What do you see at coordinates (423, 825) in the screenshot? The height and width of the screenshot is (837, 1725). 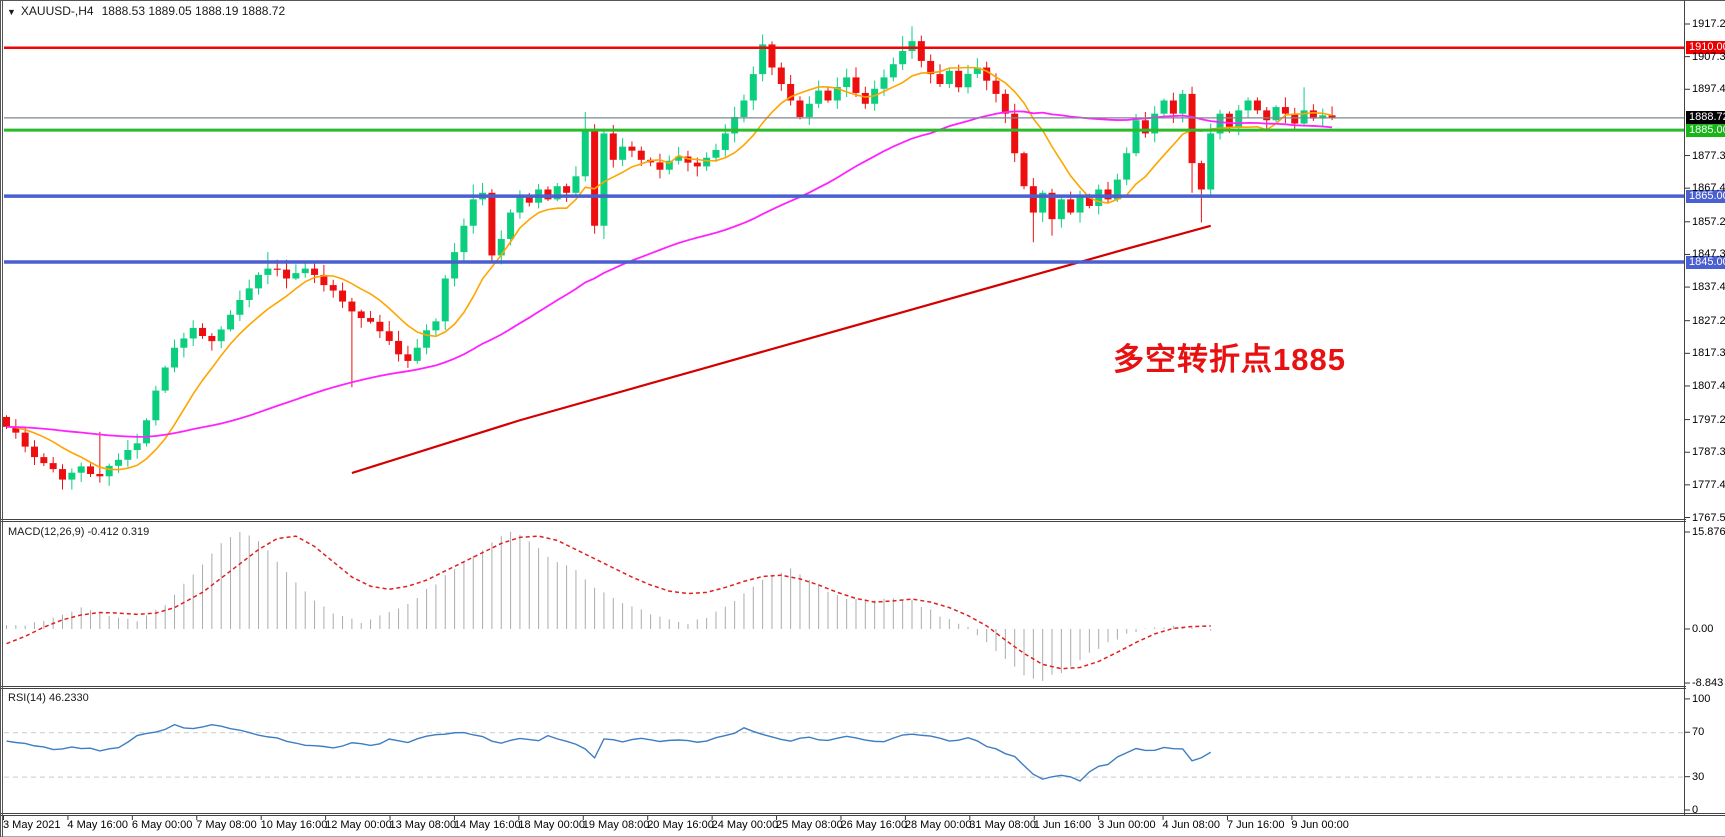 I see `date-tick-label: 13 May 08:00` at bounding box center [423, 825].